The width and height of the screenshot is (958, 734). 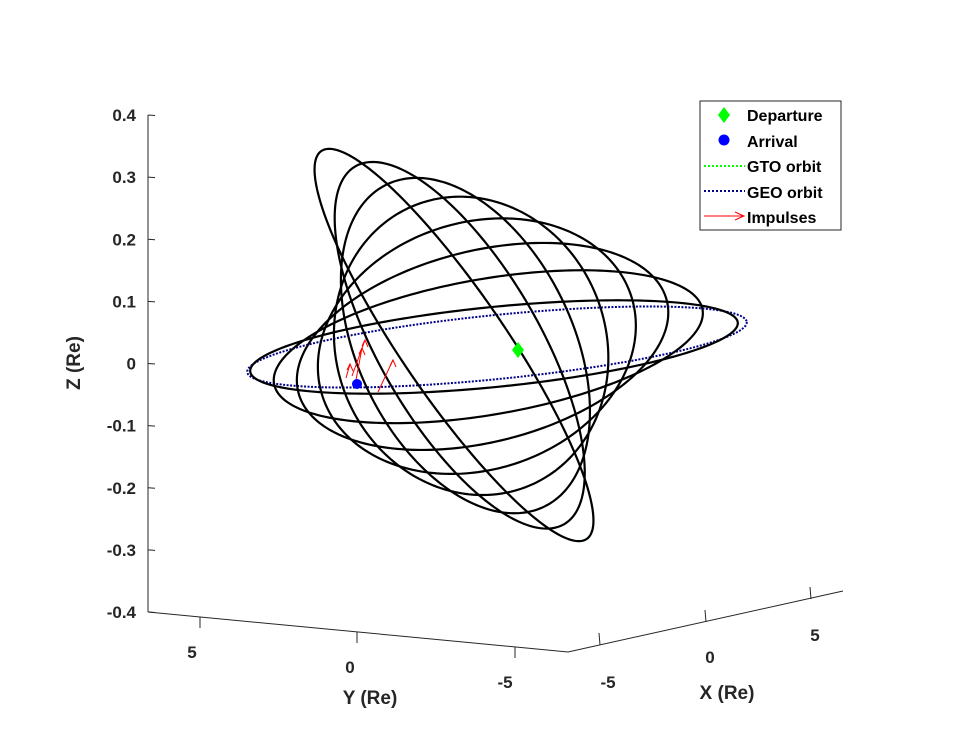 What do you see at coordinates (434, 365) in the screenshot?
I see `orbit-markers` at bounding box center [434, 365].